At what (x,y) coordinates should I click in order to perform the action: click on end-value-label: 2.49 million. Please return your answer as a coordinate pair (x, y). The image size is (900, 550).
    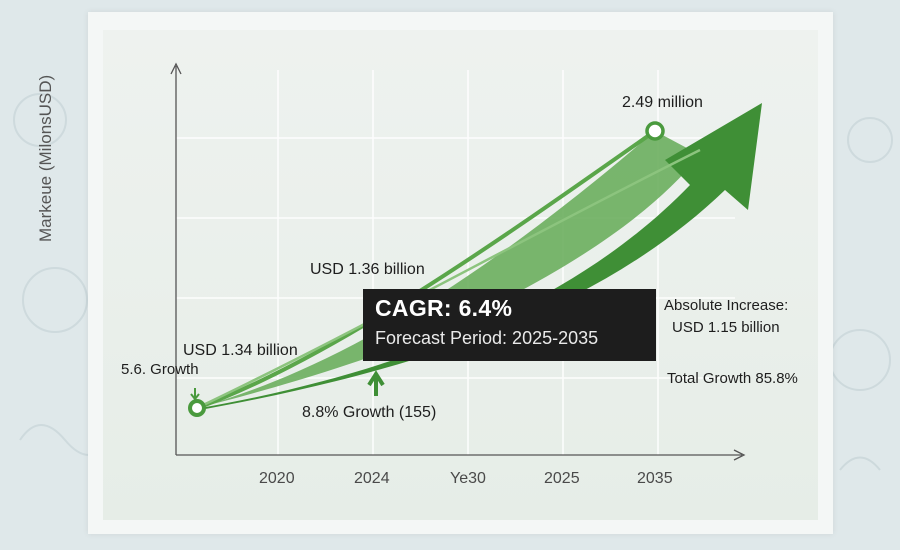
    Looking at the image, I should click on (662, 102).